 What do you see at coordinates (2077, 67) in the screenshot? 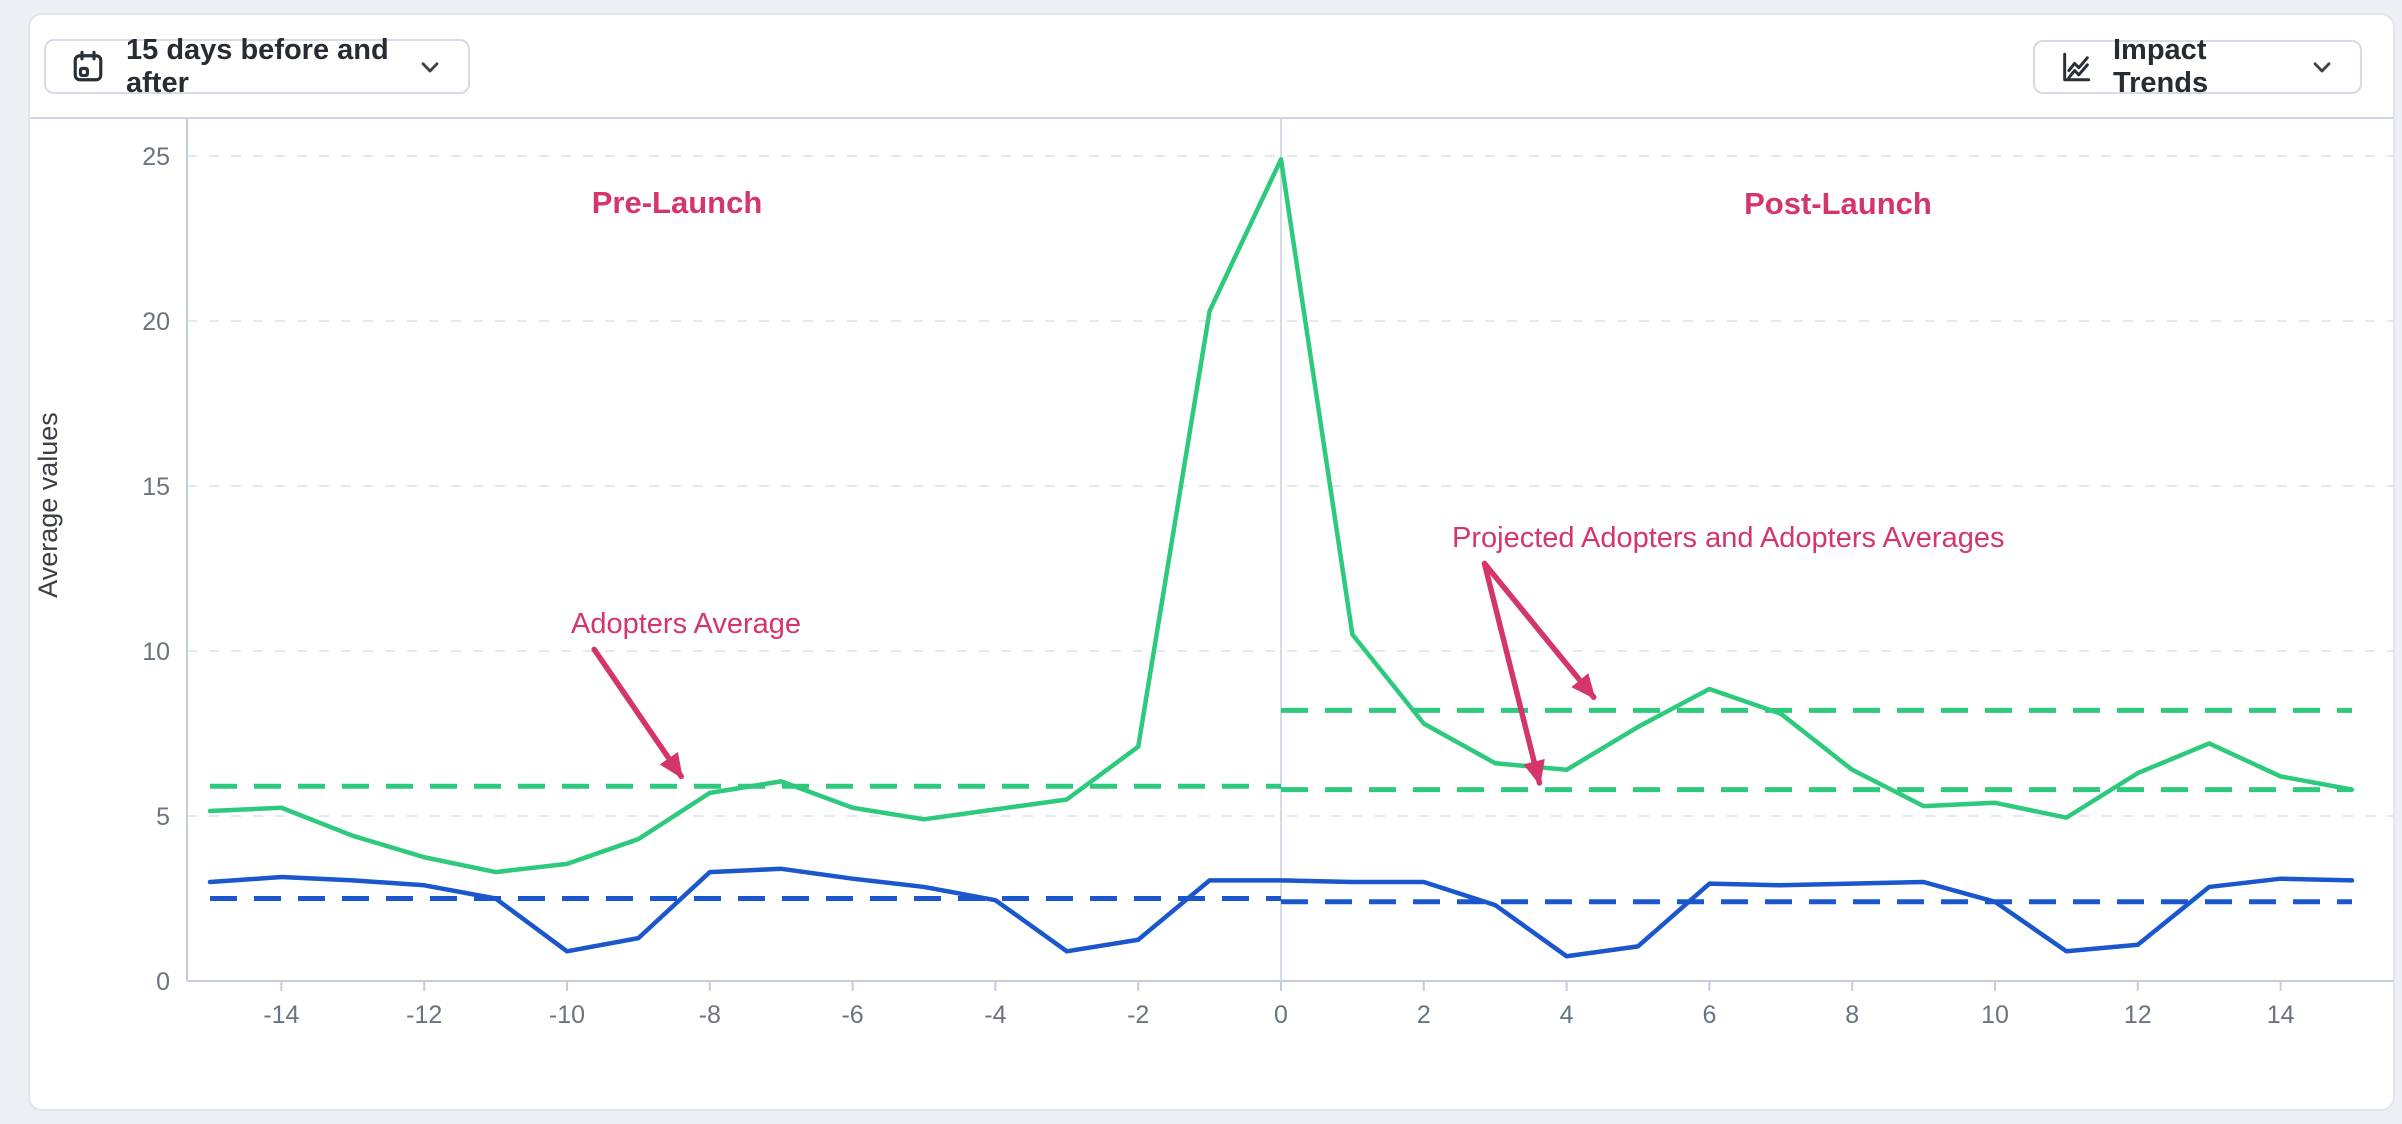
I see `line-chart-icon` at bounding box center [2077, 67].